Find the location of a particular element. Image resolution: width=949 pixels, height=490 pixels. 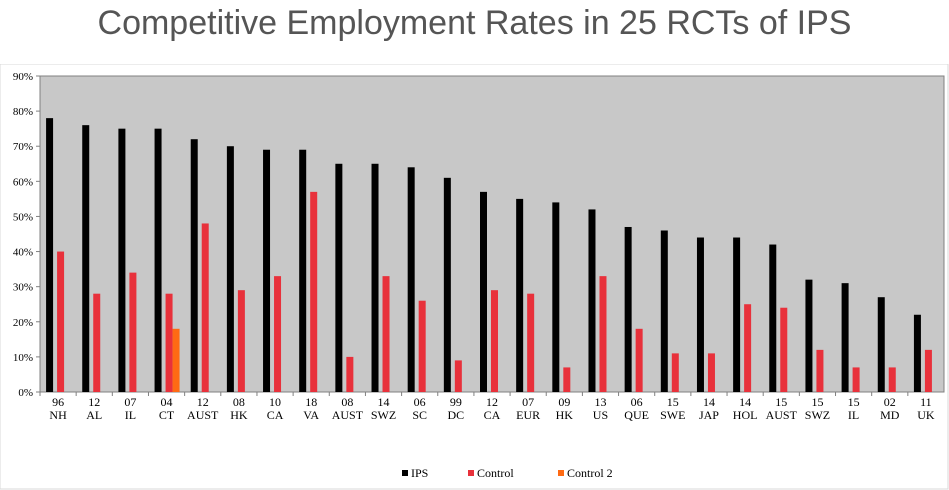

y-axis: 0% 10% 20% 30% 40% 50% 60% 70% 80% 90% is located at coordinates (27, 235).